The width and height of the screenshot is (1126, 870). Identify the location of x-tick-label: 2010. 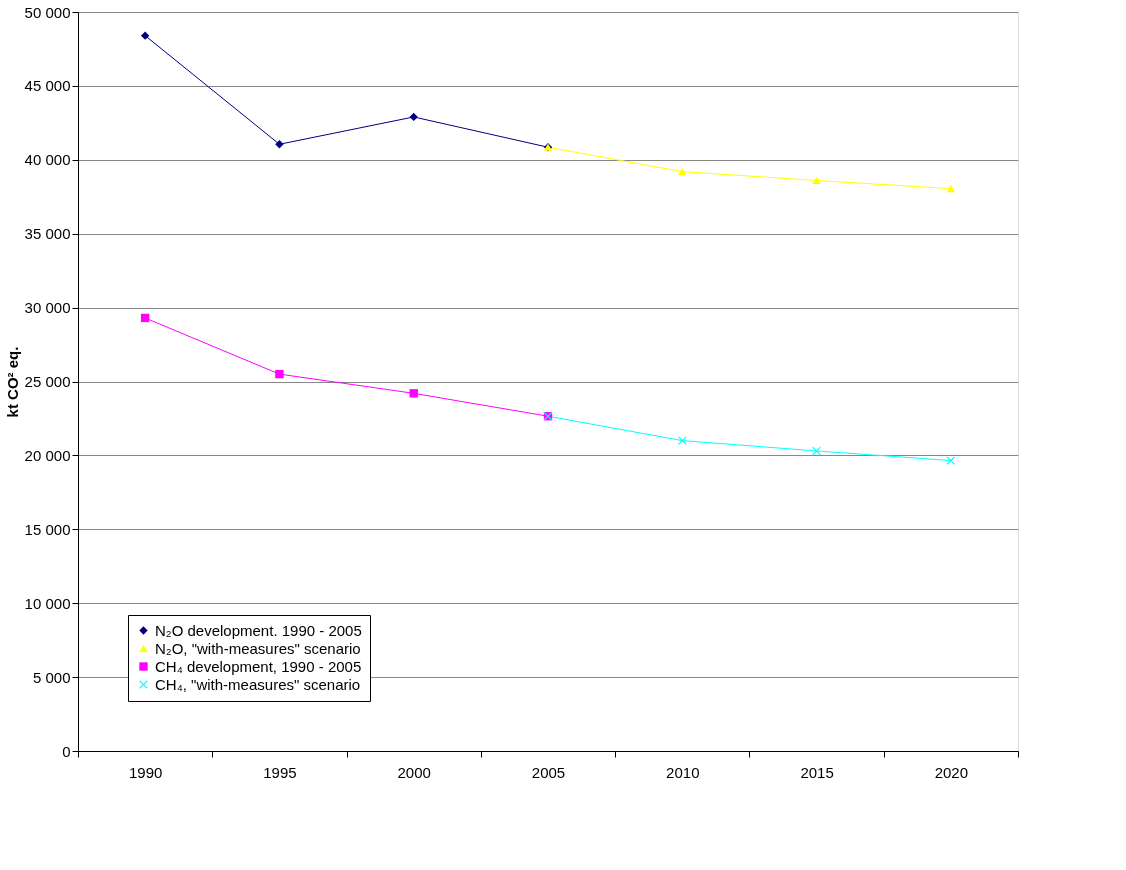
(683, 772).